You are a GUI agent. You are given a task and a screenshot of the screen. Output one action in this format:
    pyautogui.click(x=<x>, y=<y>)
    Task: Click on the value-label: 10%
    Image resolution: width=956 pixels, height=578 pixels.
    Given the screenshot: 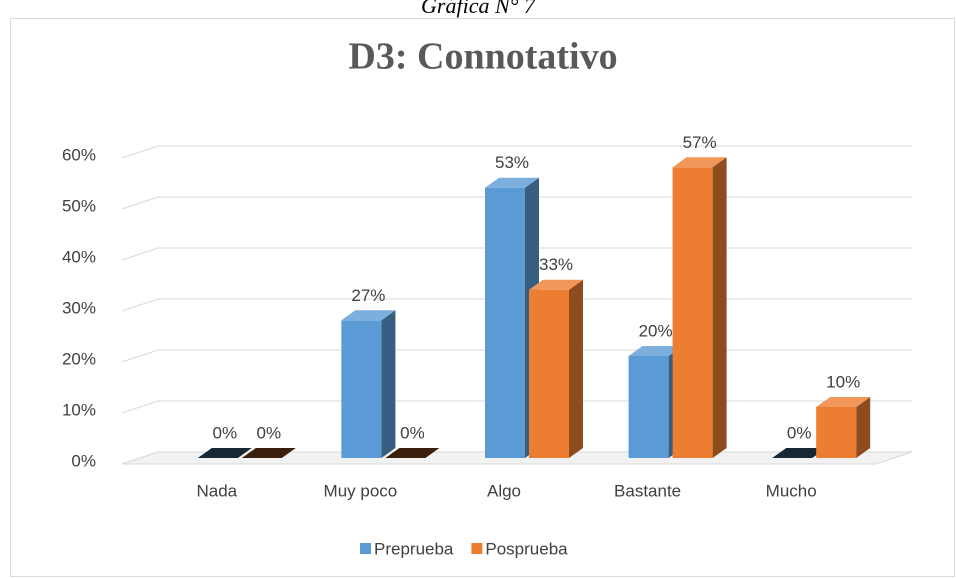 What is the action you would take?
    pyautogui.click(x=843, y=381)
    